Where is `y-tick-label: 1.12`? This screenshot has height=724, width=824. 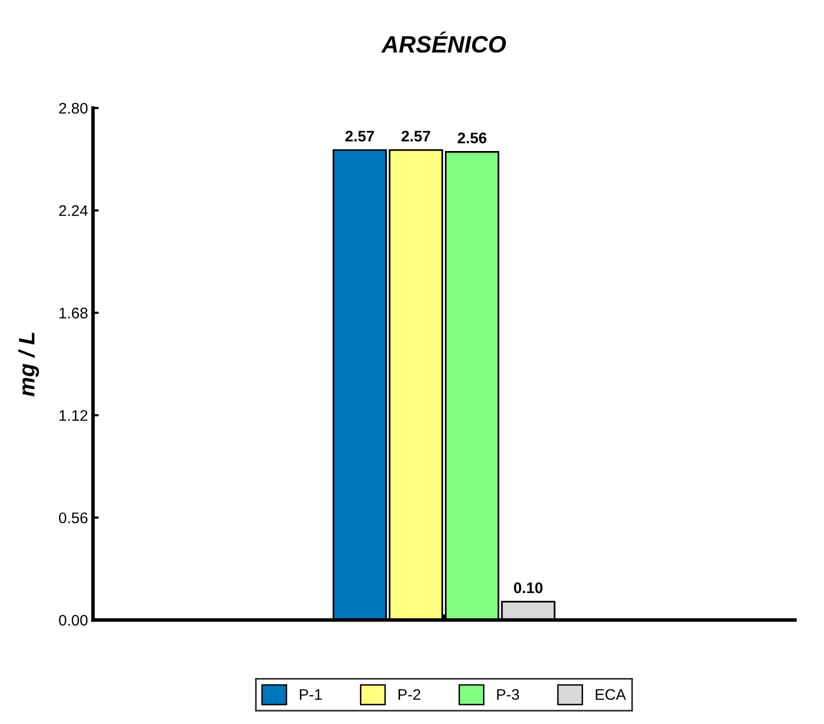 y-tick-label: 1.12 is located at coordinates (74, 415).